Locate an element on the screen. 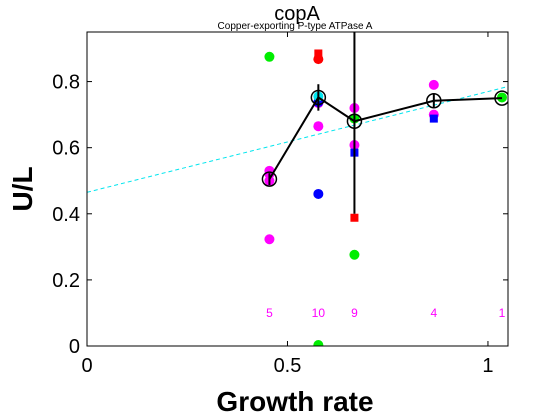 This screenshot has height=420, width=560. mean-line is located at coordinates (385, 138).